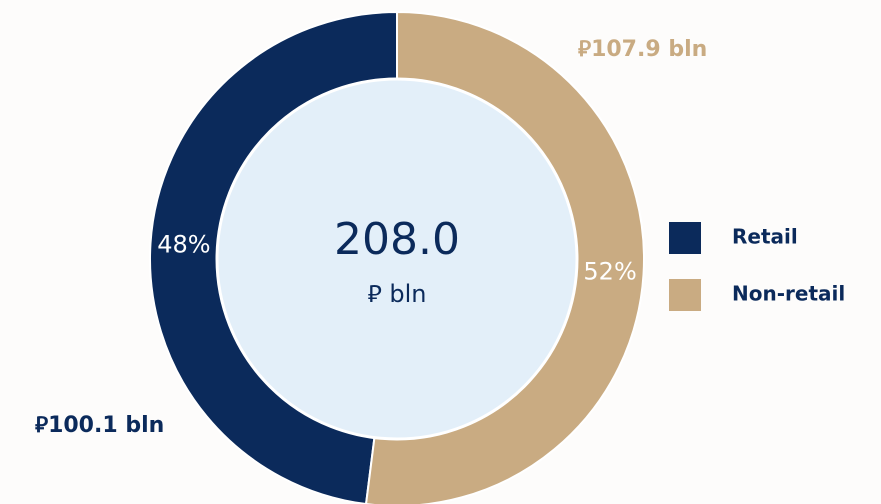 The width and height of the screenshot is (881, 504). I want to click on amount-label: ⃁100.1 bln, so click(99, 425).